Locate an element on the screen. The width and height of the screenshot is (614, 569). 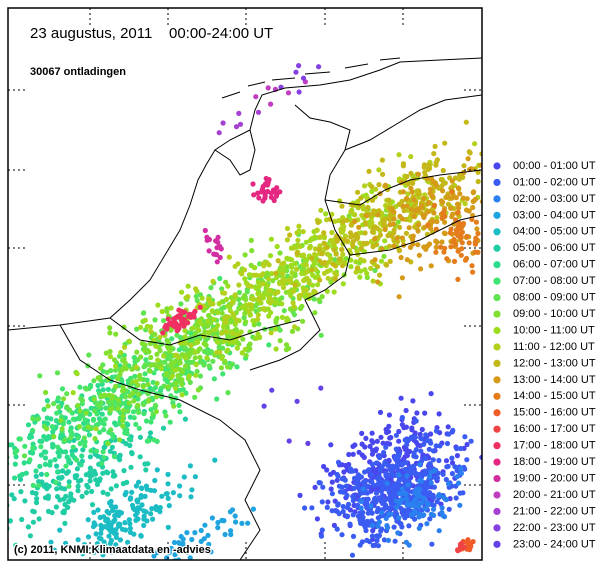
copyright: (c) 2011, KNMI Klimaatdata en -advies is located at coordinates (112, 550).